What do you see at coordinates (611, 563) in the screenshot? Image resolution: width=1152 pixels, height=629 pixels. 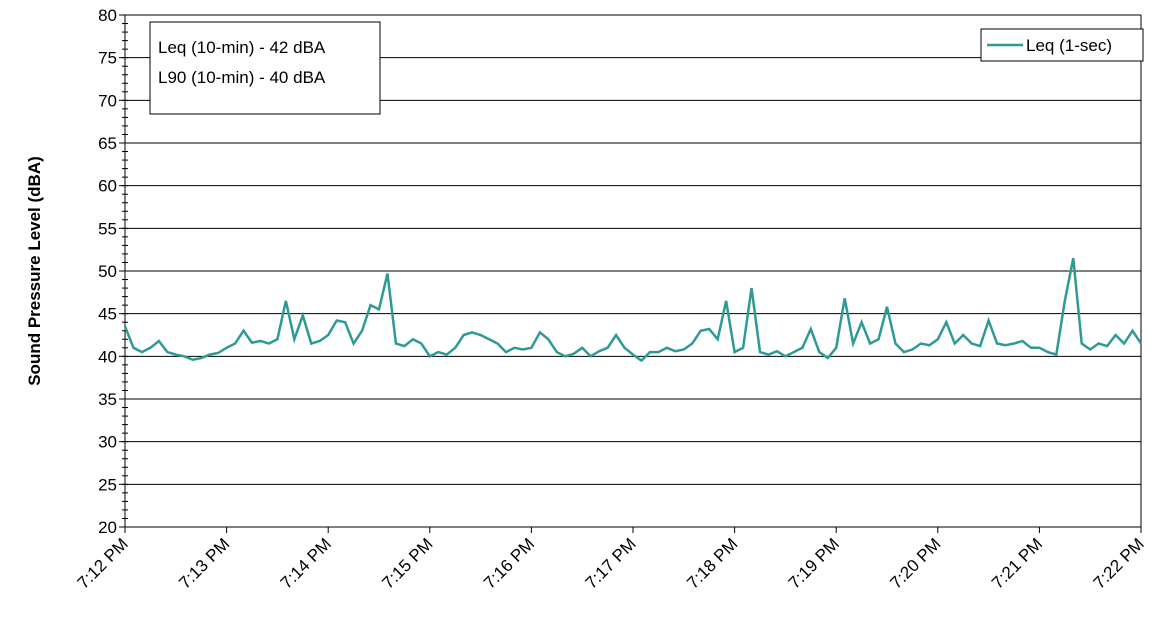 I see `x-tick-label: 7:17 PM` at bounding box center [611, 563].